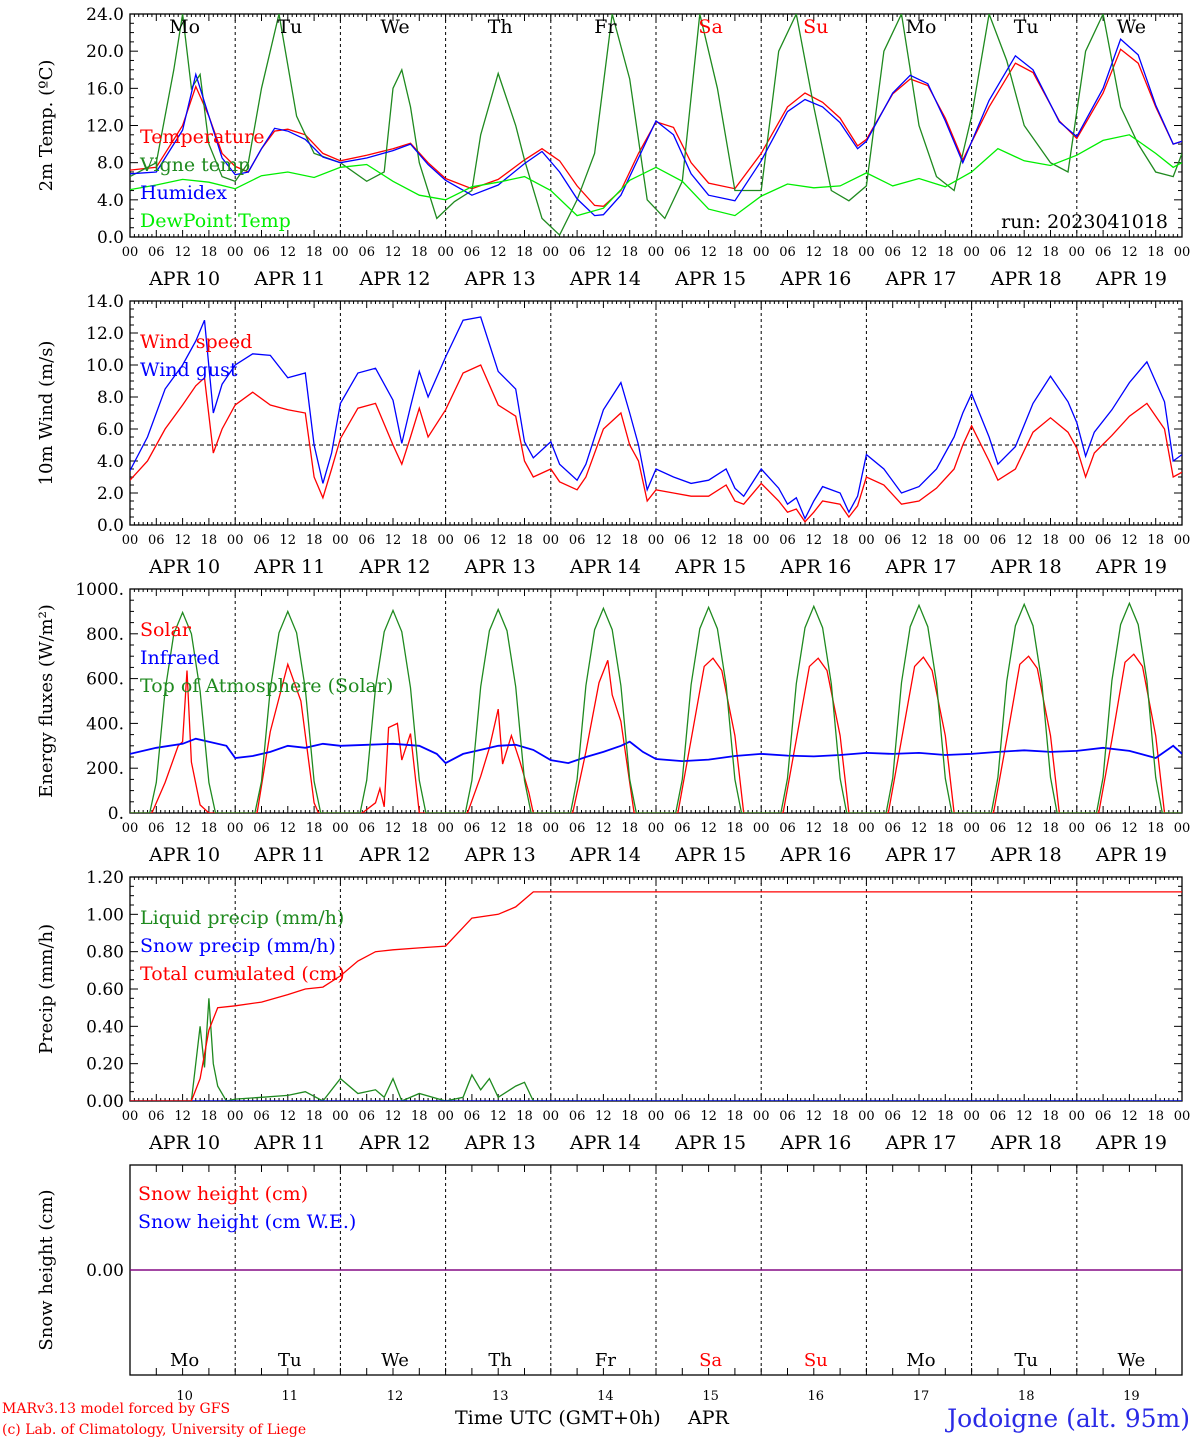 The image size is (1194, 1440). Describe the element at coordinates (116, 814) in the screenshot. I see `y-tick-label: 0.` at that location.